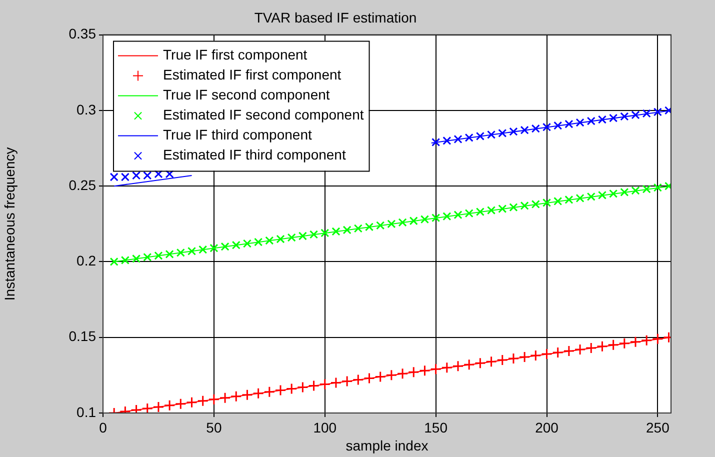 Image resolution: width=715 pixels, height=457 pixels. Describe the element at coordinates (82, 34) in the screenshot. I see `y-tick-label: 0.35` at that location.